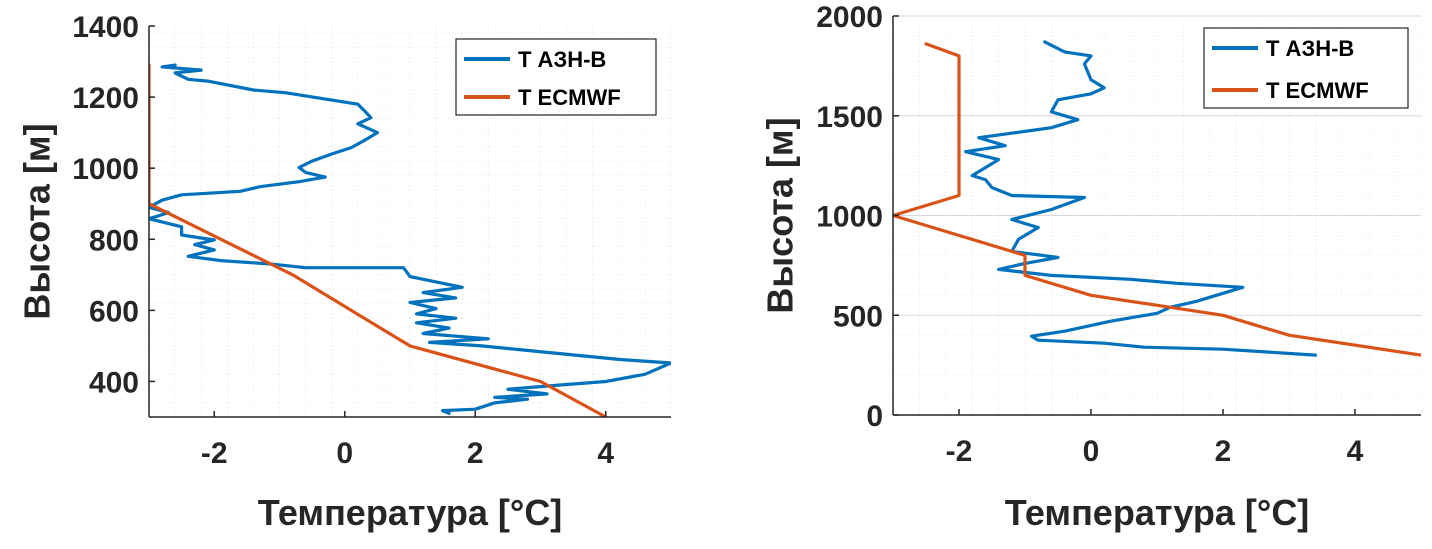 This screenshot has width=1432, height=549. What do you see at coordinates (114, 382) in the screenshot?
I see `y-tick-label: 400` at bounding box center [114, 382].